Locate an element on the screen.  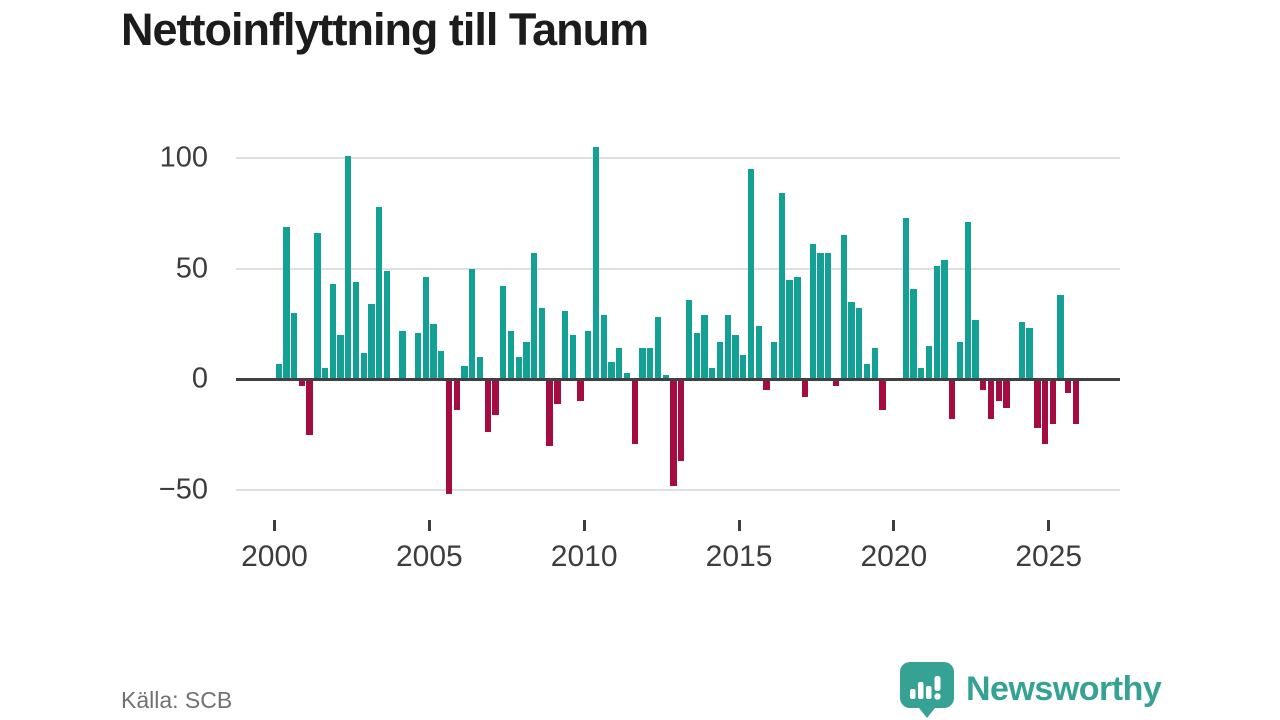
newsworthy-logo-icon is located at coordinates (927, 690).